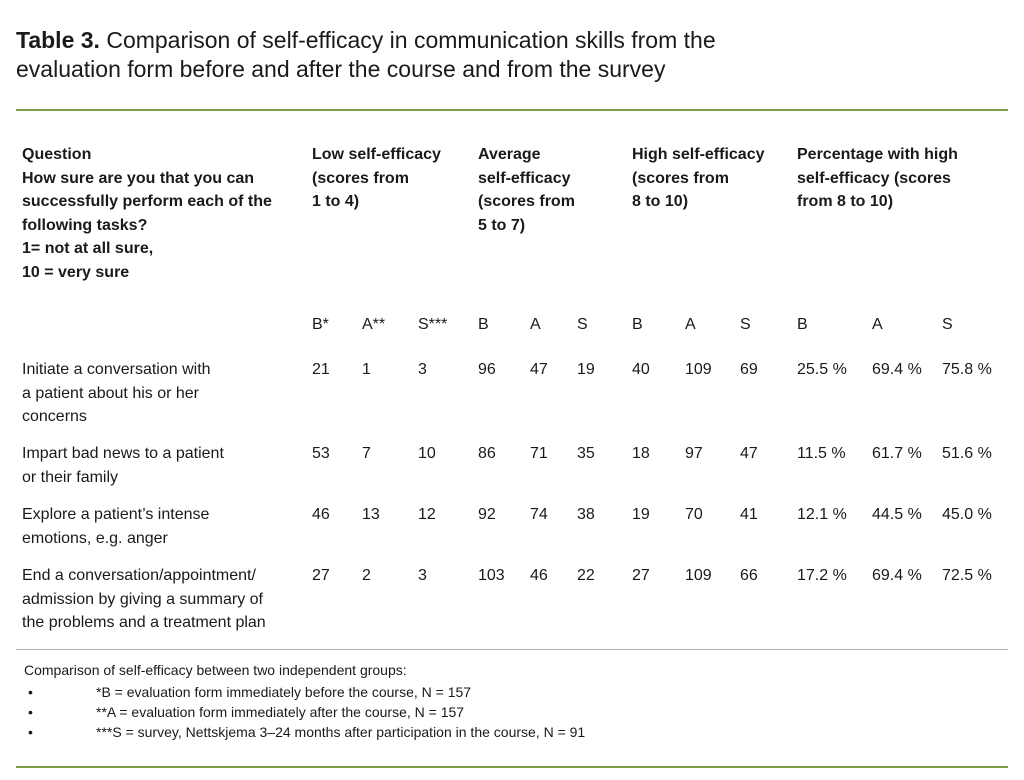 This screenshot has width=1024, height=780. What do you see at coordinates (586, 575) in the screenshot?
I see `cell: 22` at bounding box center [586, 575].